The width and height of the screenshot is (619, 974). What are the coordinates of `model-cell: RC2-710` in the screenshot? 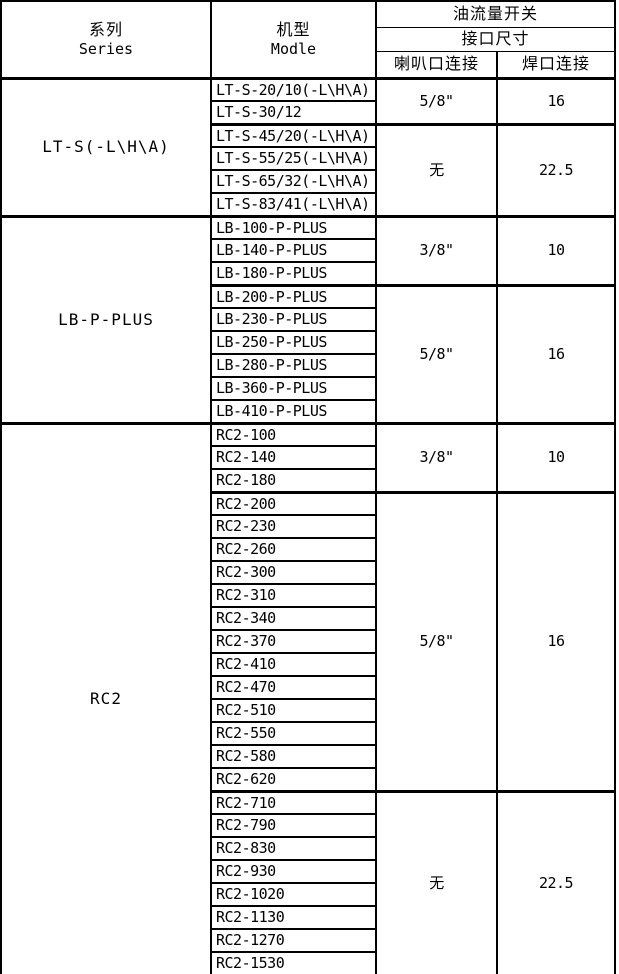 It's located at (293, 802).